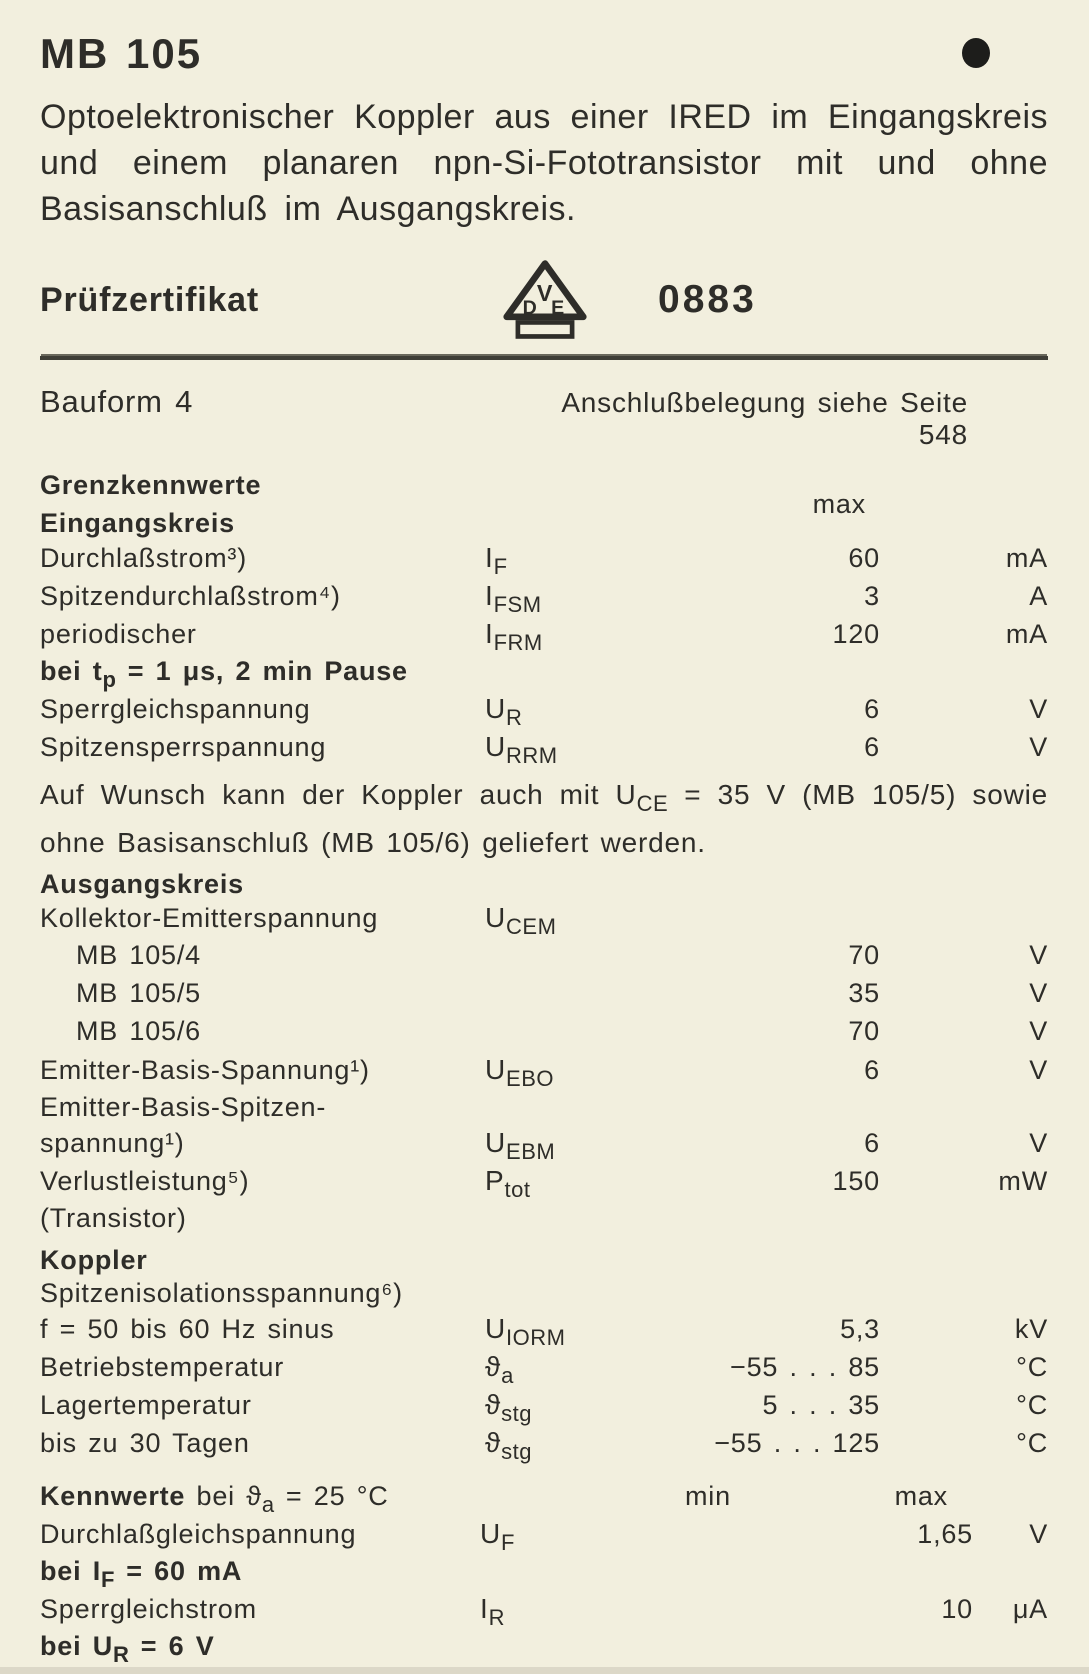 The image size is (1089, 1674). What do you see at coordinates (544, 1370) in the screenshot?
I see `table-row: Betriebstemperatur ϑa −55 . . . 85 °C` at bounding box center [544, 1370].